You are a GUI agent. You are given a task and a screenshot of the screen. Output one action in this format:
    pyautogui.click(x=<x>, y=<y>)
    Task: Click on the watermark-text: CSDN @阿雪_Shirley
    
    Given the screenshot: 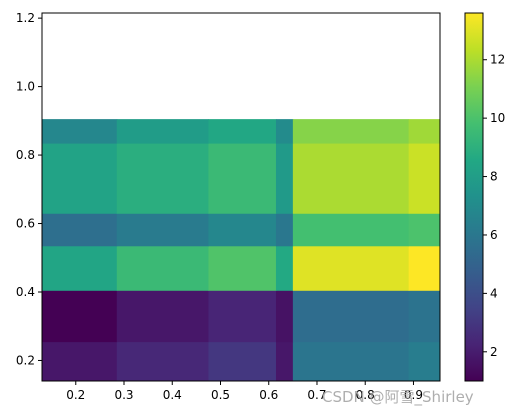 What is the action you would take?
    pyautogui.click(x=398, y=397)
    